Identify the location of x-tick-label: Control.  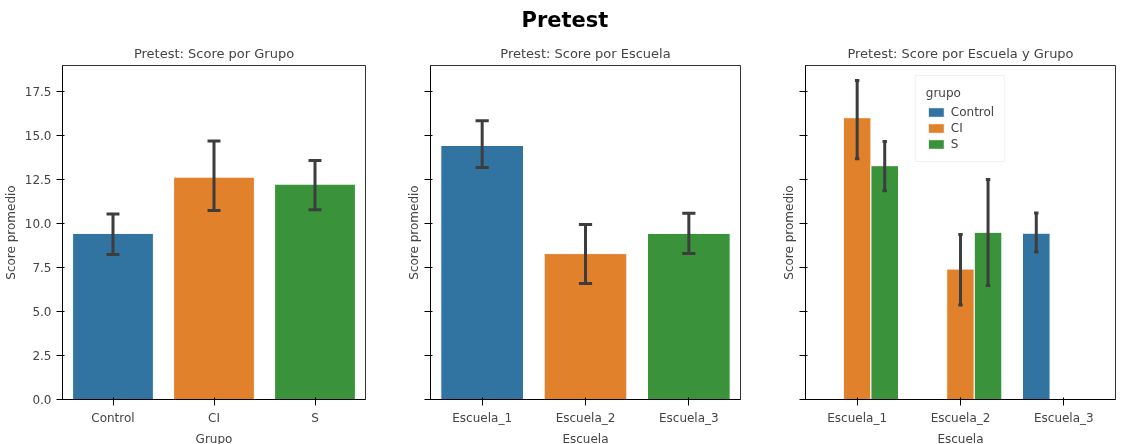
(113, 417).